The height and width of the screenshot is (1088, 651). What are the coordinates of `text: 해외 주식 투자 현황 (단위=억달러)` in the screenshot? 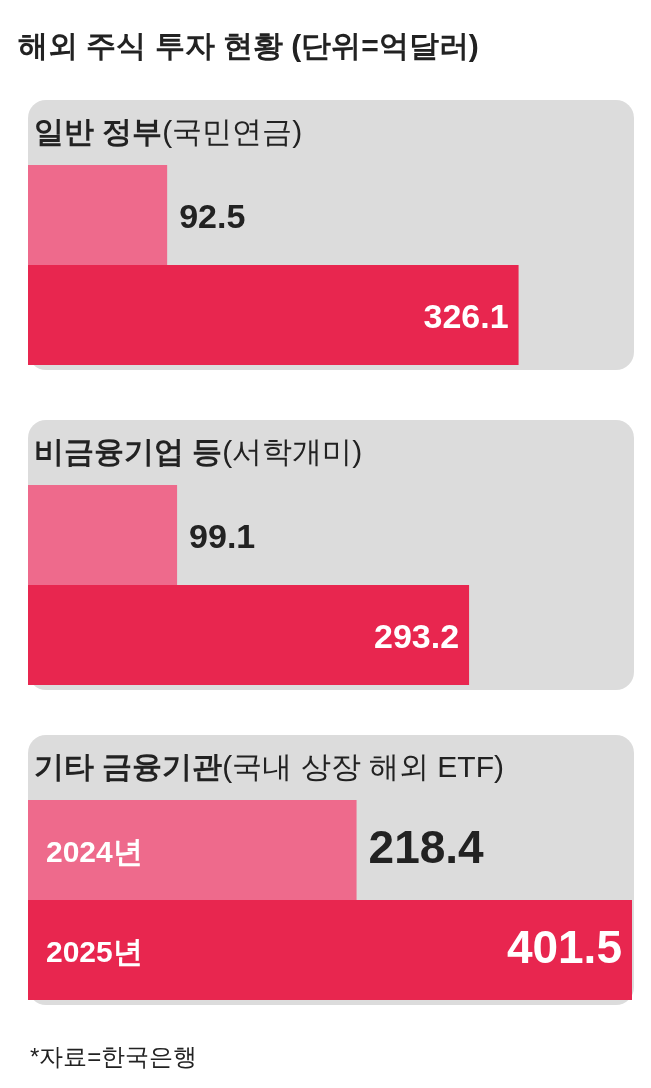 It's located at (248, 45).